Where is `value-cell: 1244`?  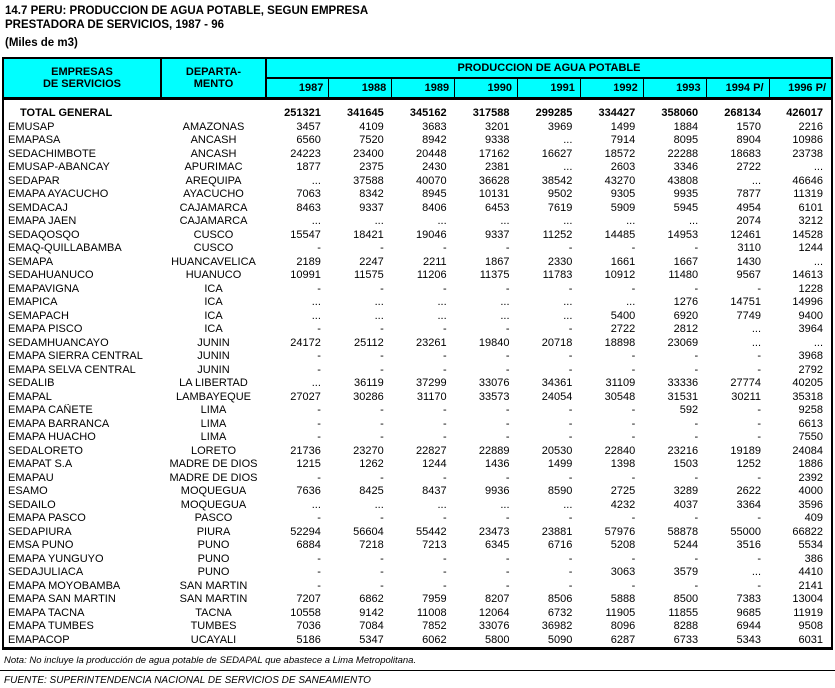 value-cell: 1244 is located at coordinates (434, 464).